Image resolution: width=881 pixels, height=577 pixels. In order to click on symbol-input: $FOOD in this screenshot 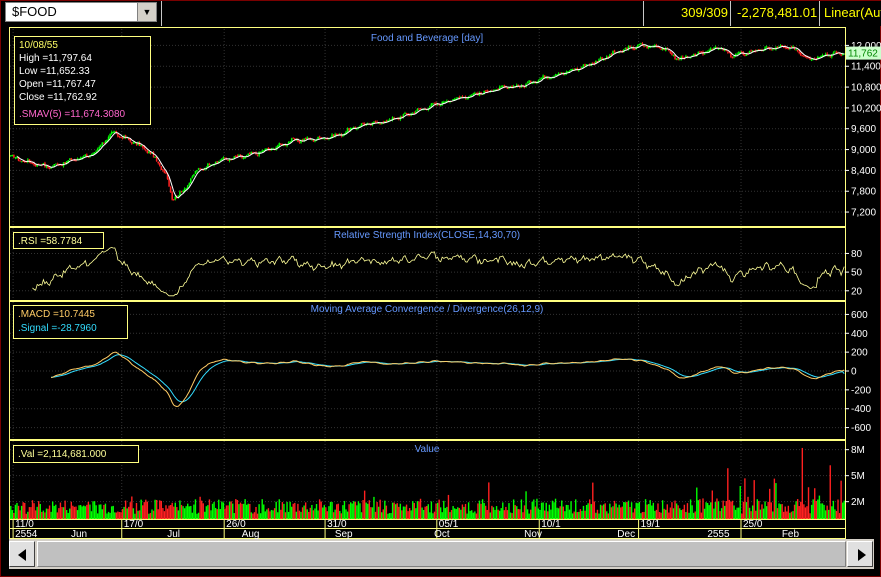, I will do `click(34, 11)`.